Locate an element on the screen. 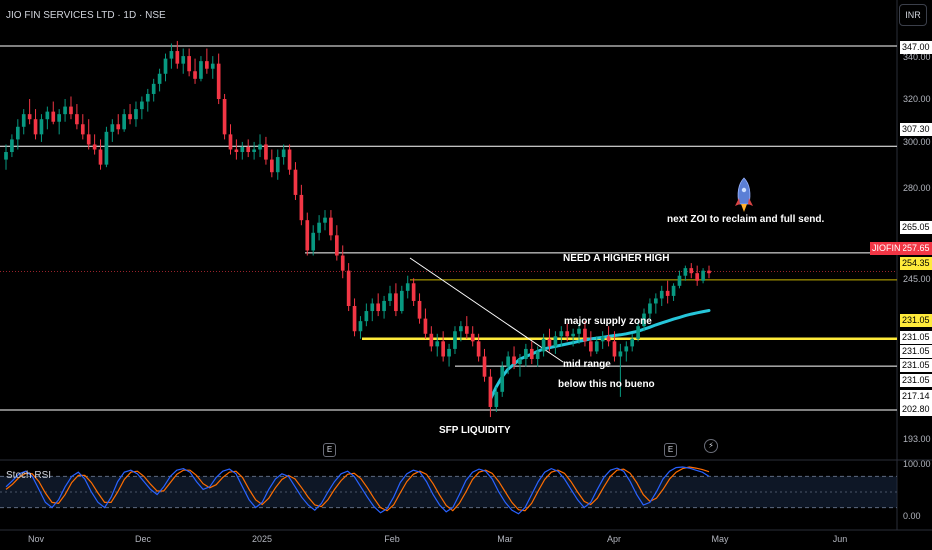  price-level-badge: 307.30 is located at coordinates (916, 129).